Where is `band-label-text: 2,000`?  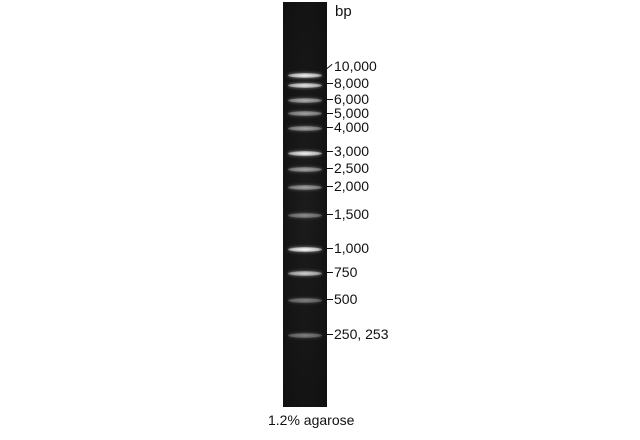 band-label-text: 2,000 is located at coordinates (352, 186).